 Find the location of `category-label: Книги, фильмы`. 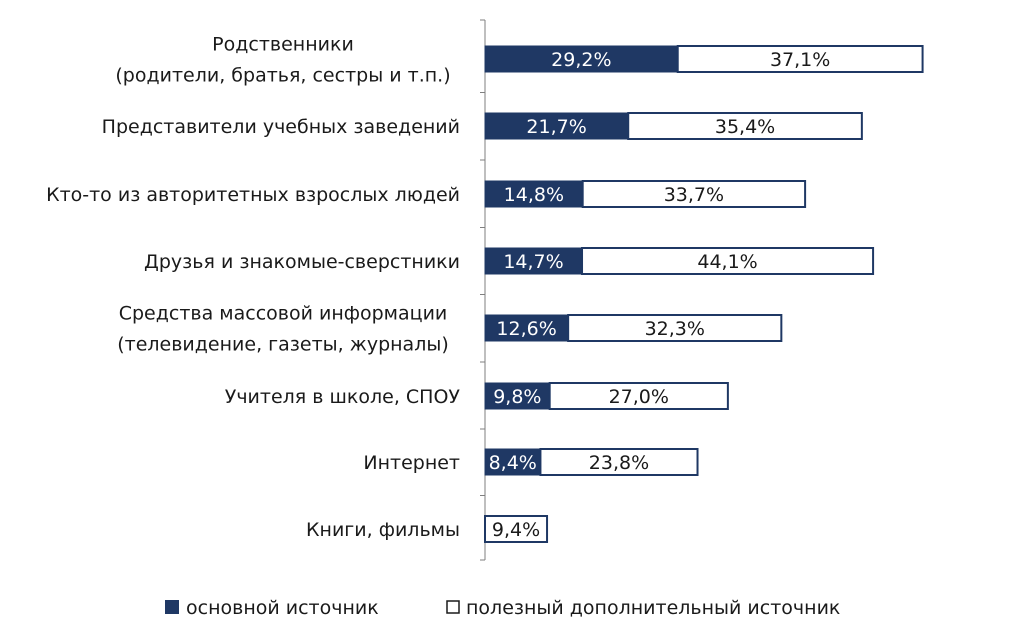

category-label: Книги, фильмы is located at coordinates (383, 530).